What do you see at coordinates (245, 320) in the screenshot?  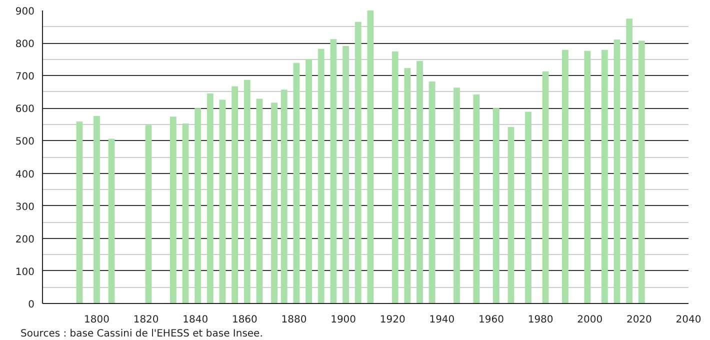 I see `x-tick-label: 1860` at bounding box center [245, 320].